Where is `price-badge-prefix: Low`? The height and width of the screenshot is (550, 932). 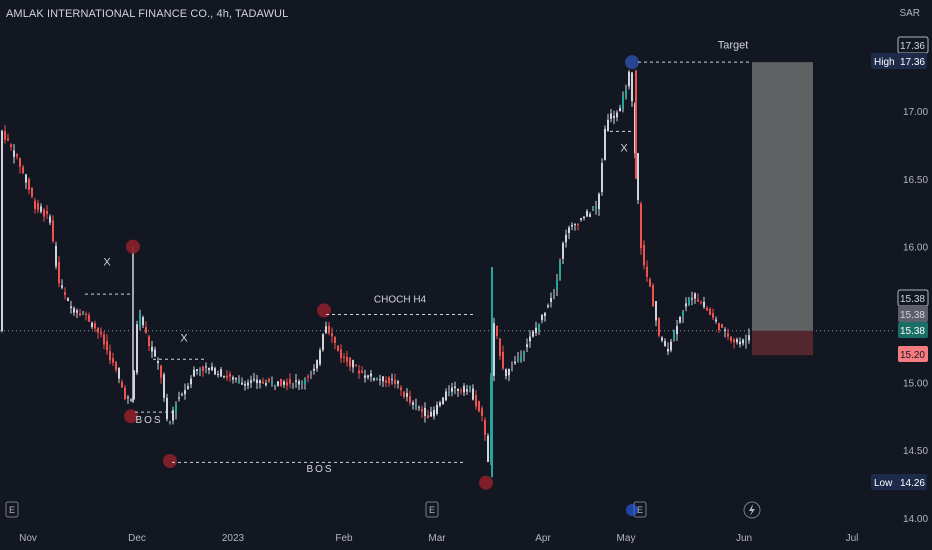
price-badge-prefix: Low is located at coordinates (883, 483).